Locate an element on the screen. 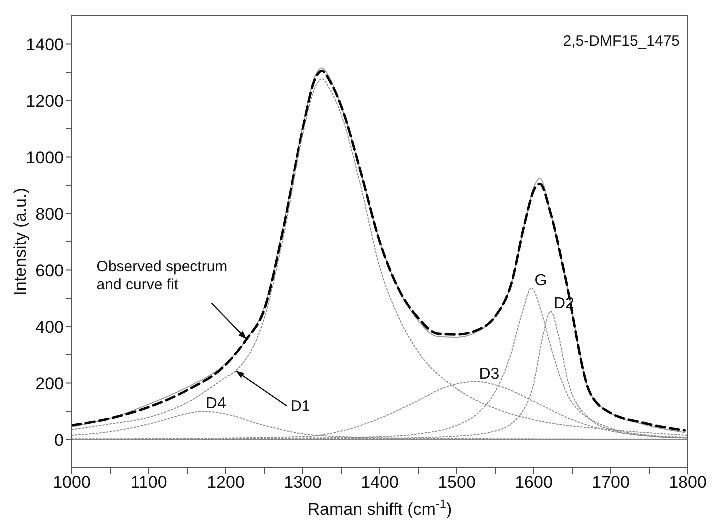 This screenshot has height=531, width=712. x-tick-label: 1000 is located at coordinates (72, 482).